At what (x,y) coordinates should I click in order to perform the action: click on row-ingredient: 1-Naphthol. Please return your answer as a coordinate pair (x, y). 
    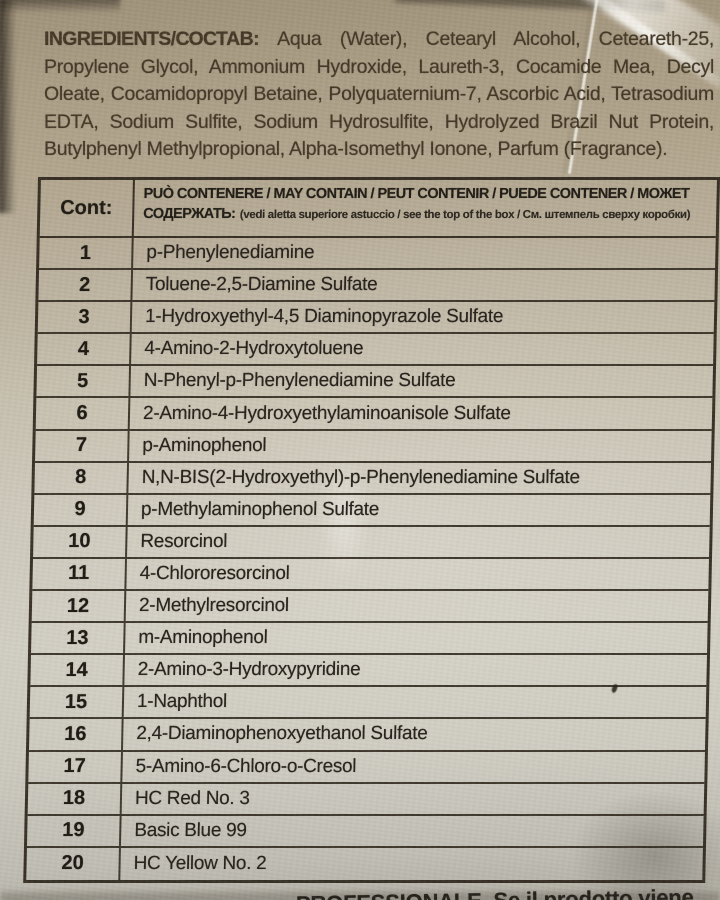
    Looking at the image, I should click on (182, 702).